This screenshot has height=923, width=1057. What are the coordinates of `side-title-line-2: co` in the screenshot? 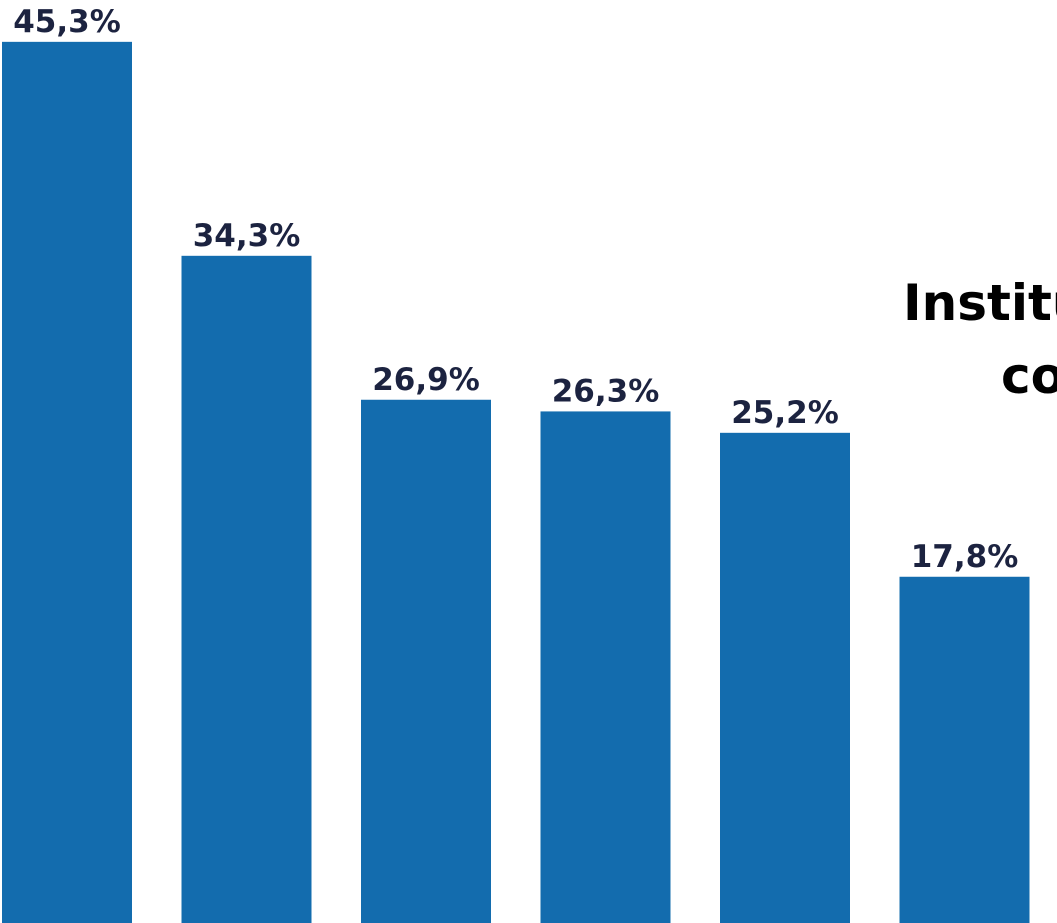 It's located at (1029, 376).